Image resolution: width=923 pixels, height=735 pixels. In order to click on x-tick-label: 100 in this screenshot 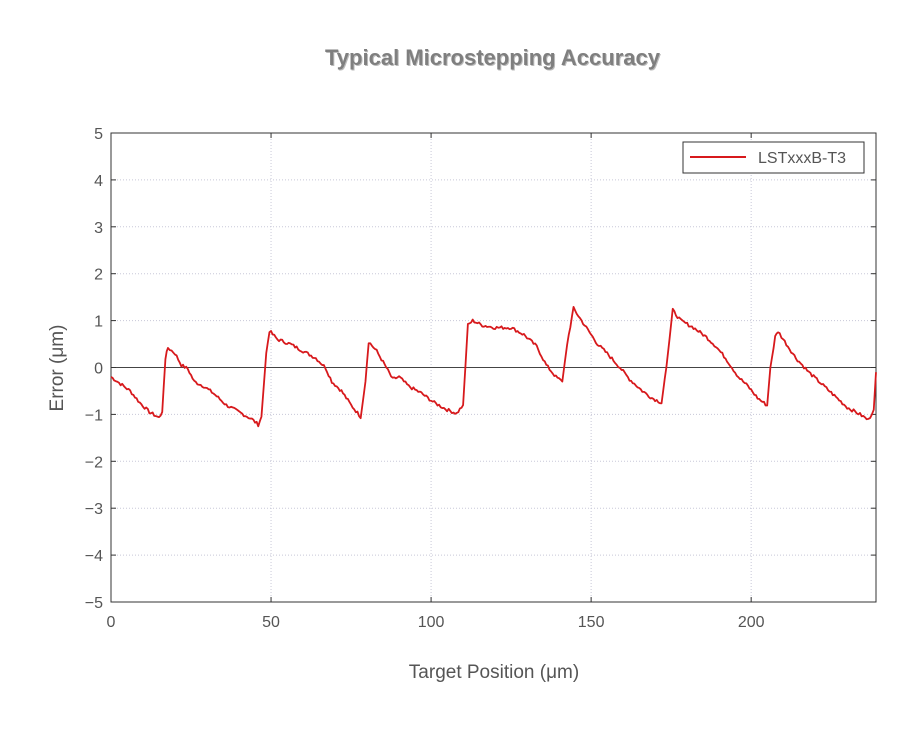, I will do `click(431, 622)`.